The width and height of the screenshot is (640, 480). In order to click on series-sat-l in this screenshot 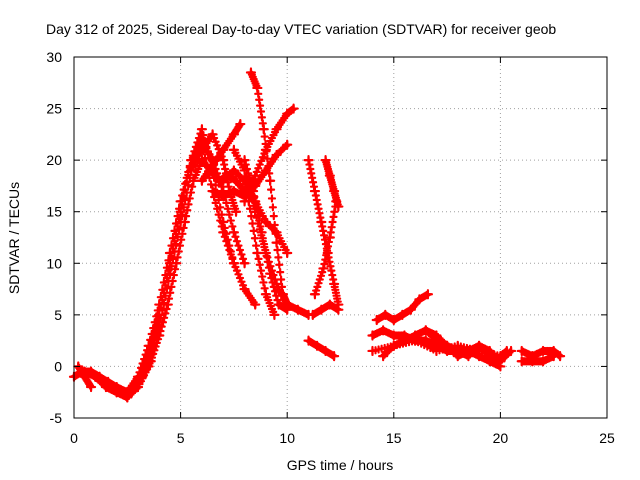, I will do `click(271, 232)`.